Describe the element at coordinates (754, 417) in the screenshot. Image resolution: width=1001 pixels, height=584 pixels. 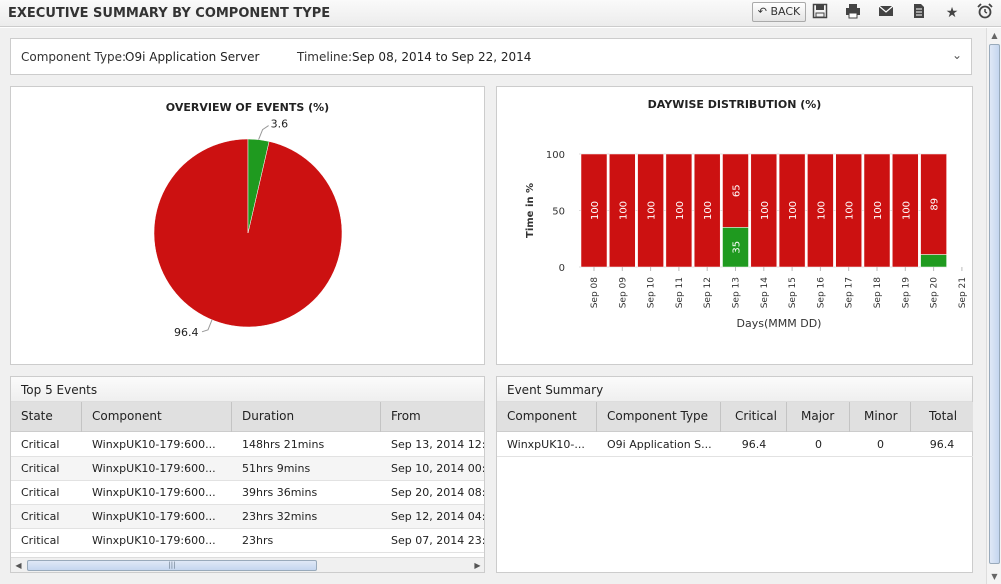
I see `col-header-critical: Critical` at that location.